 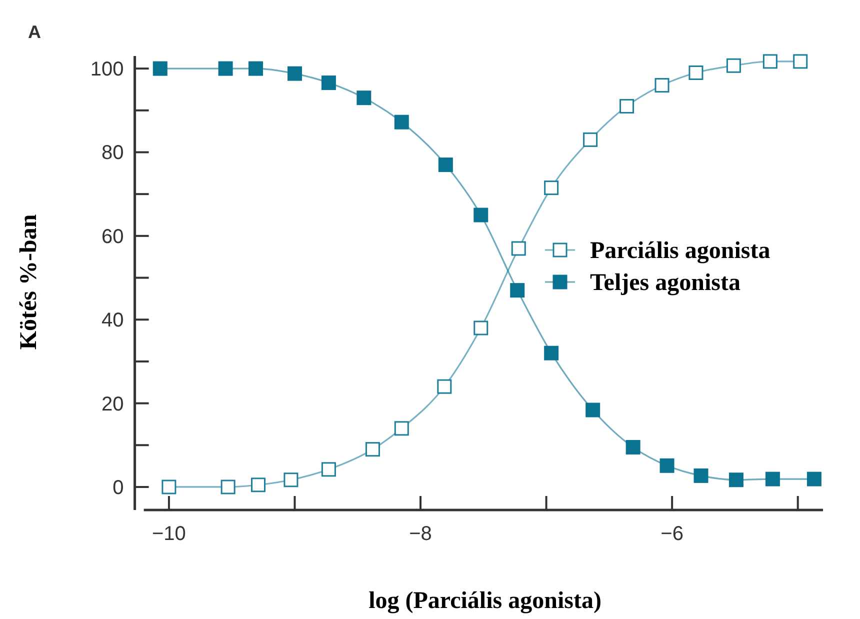 What do you see at coordinates (113, 237) in the screenshot?
I see `y-tick-label: 60` at bounding box center [113, 237].